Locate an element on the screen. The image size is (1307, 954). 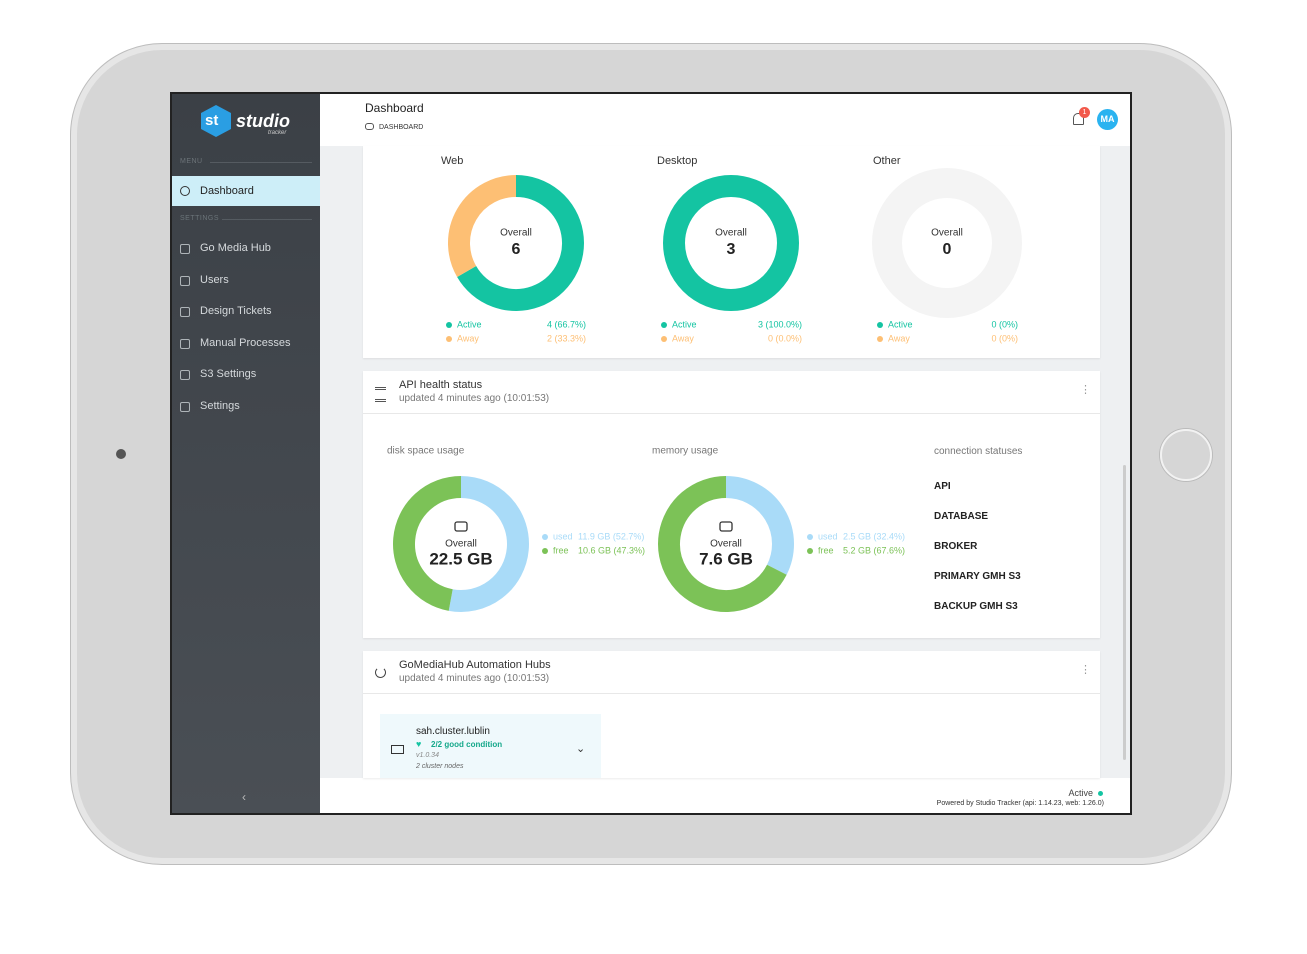
empty-ring is located at coordinates (947, 243).